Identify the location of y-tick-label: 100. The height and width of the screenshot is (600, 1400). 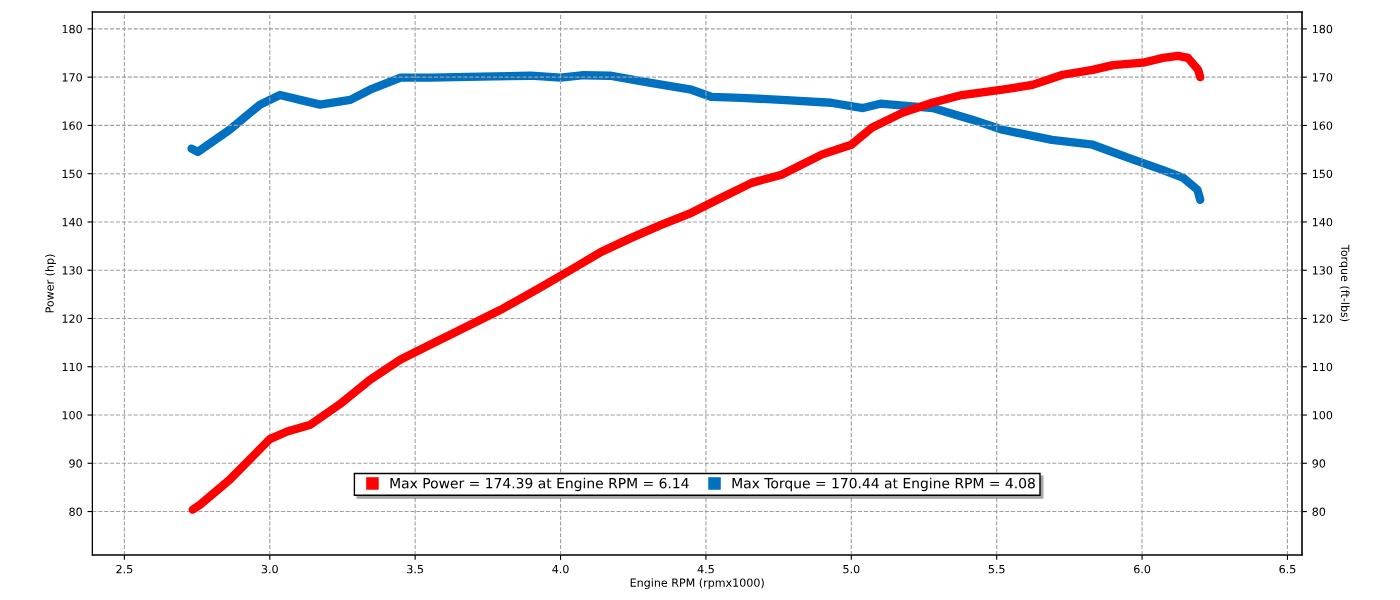
(72, 415).